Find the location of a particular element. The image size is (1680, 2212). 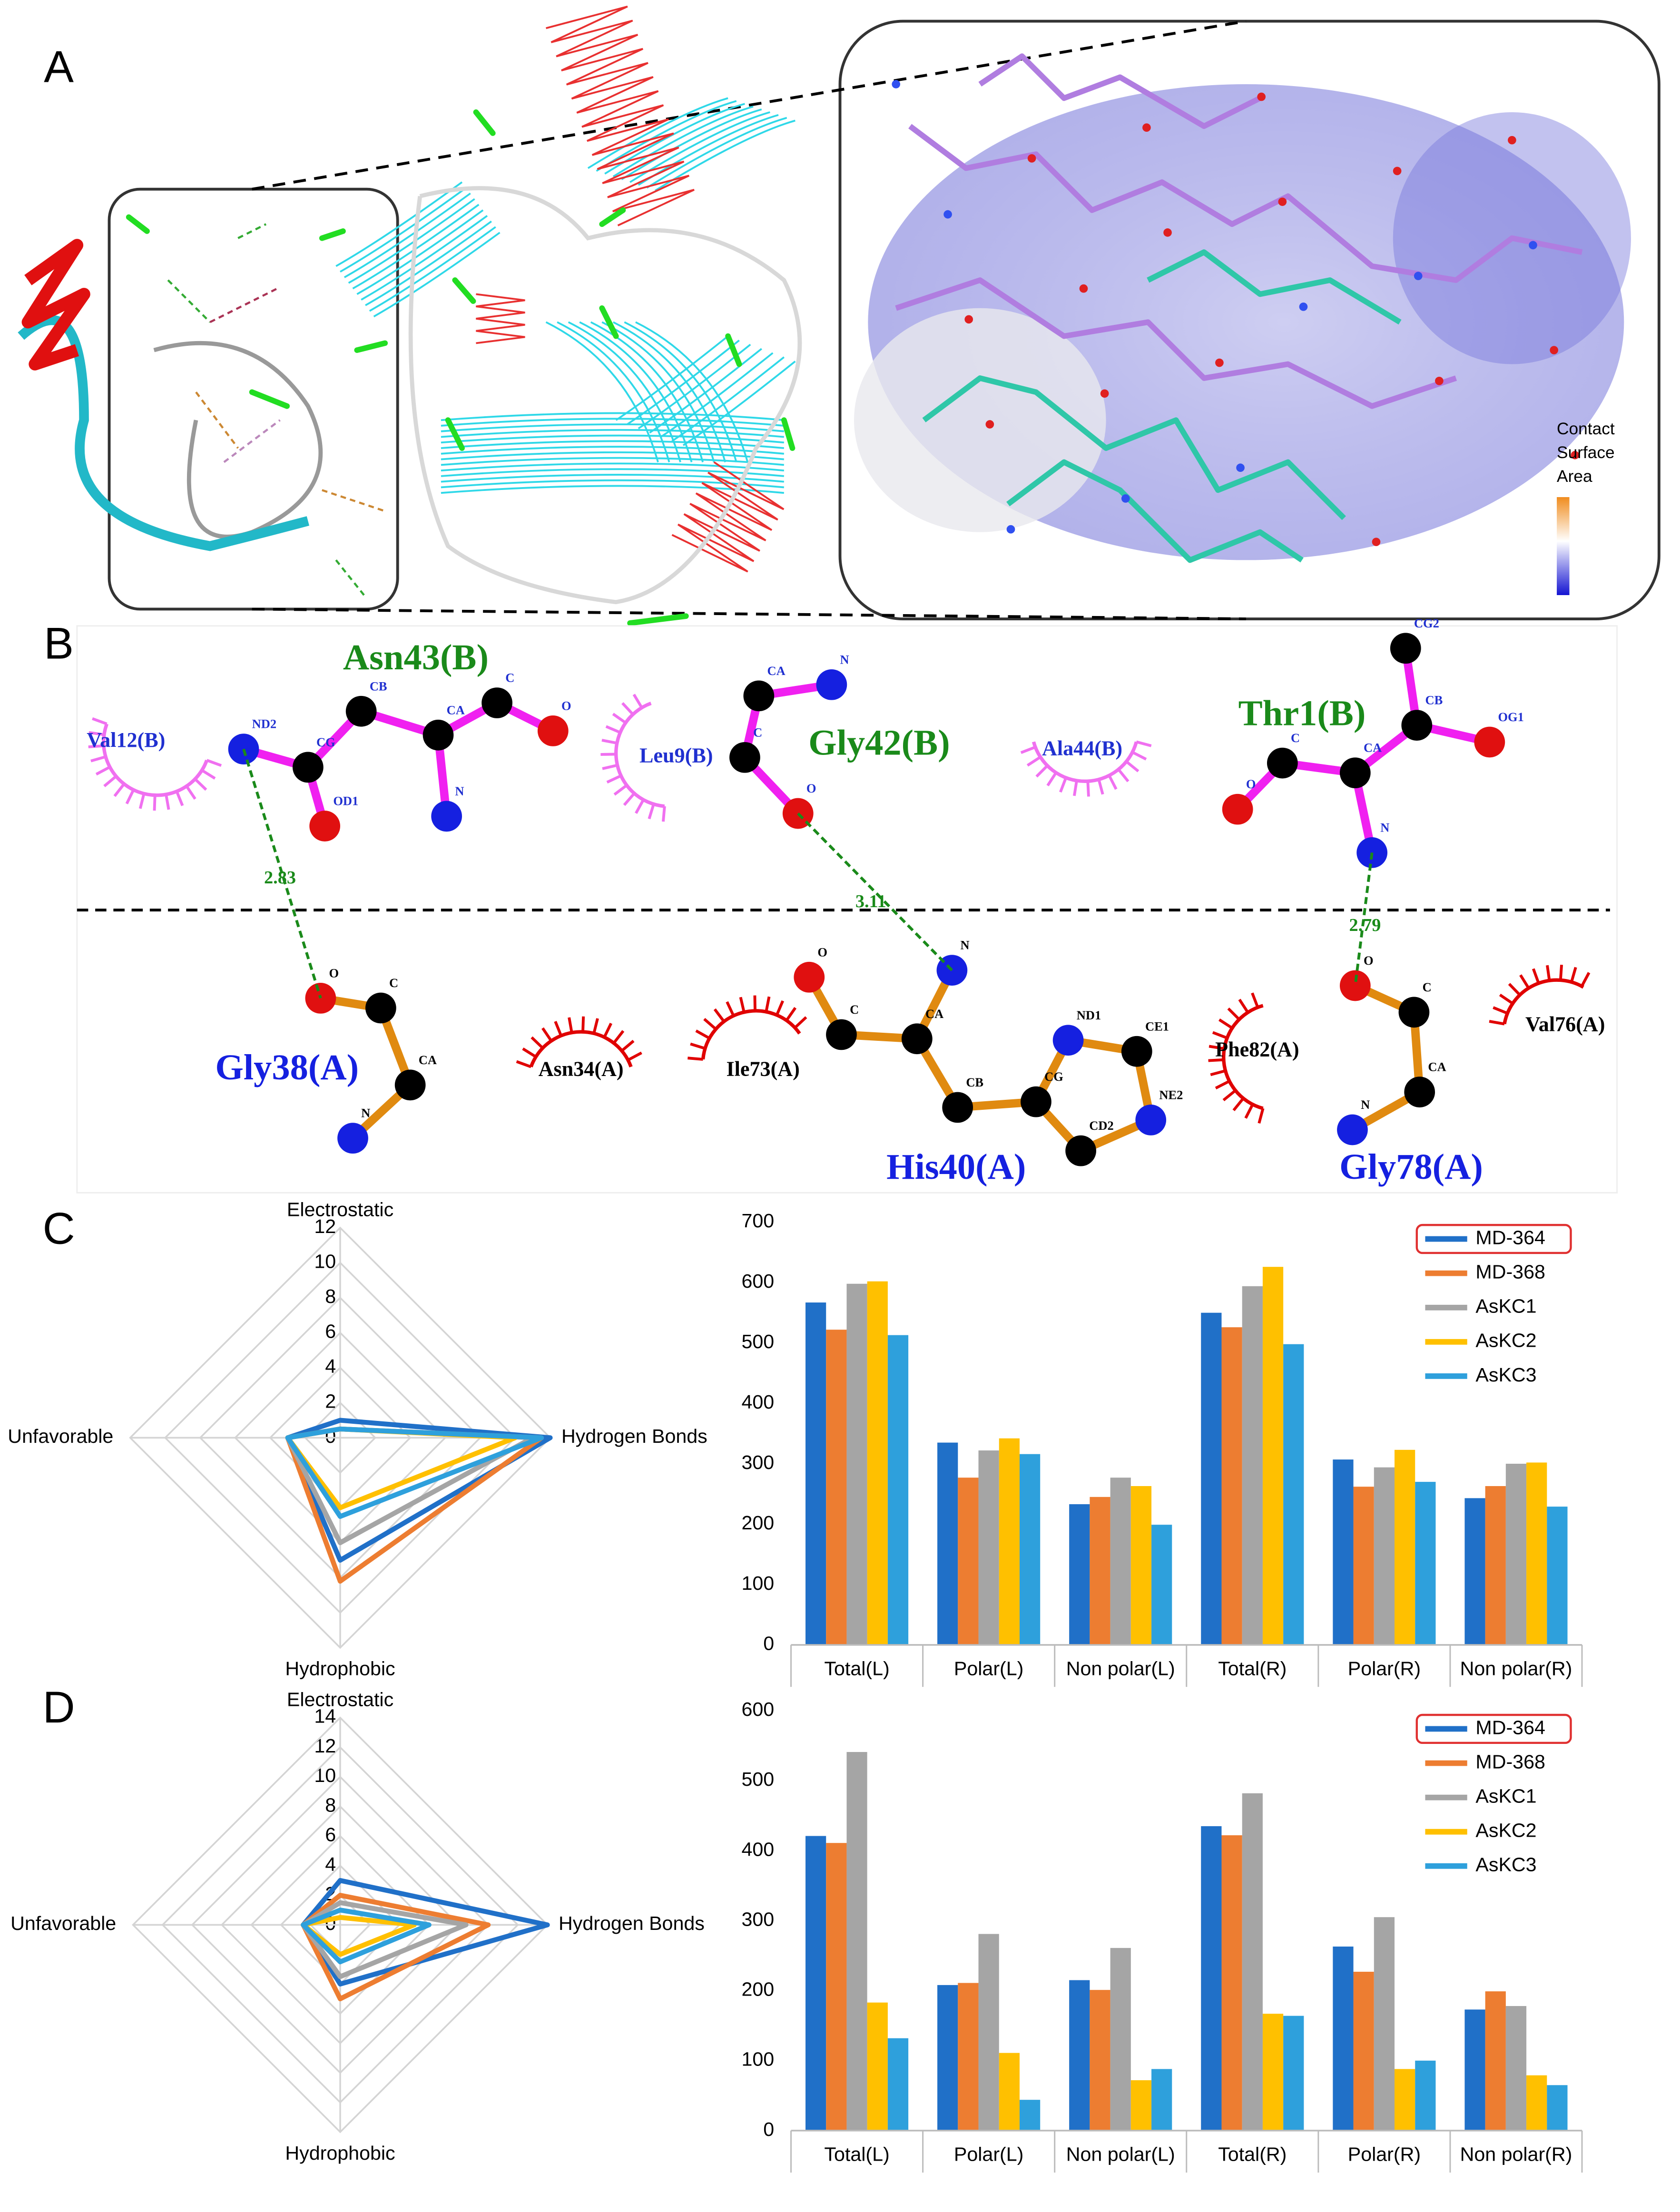

atom-label: OD1 is located at coordinates (345, 801).